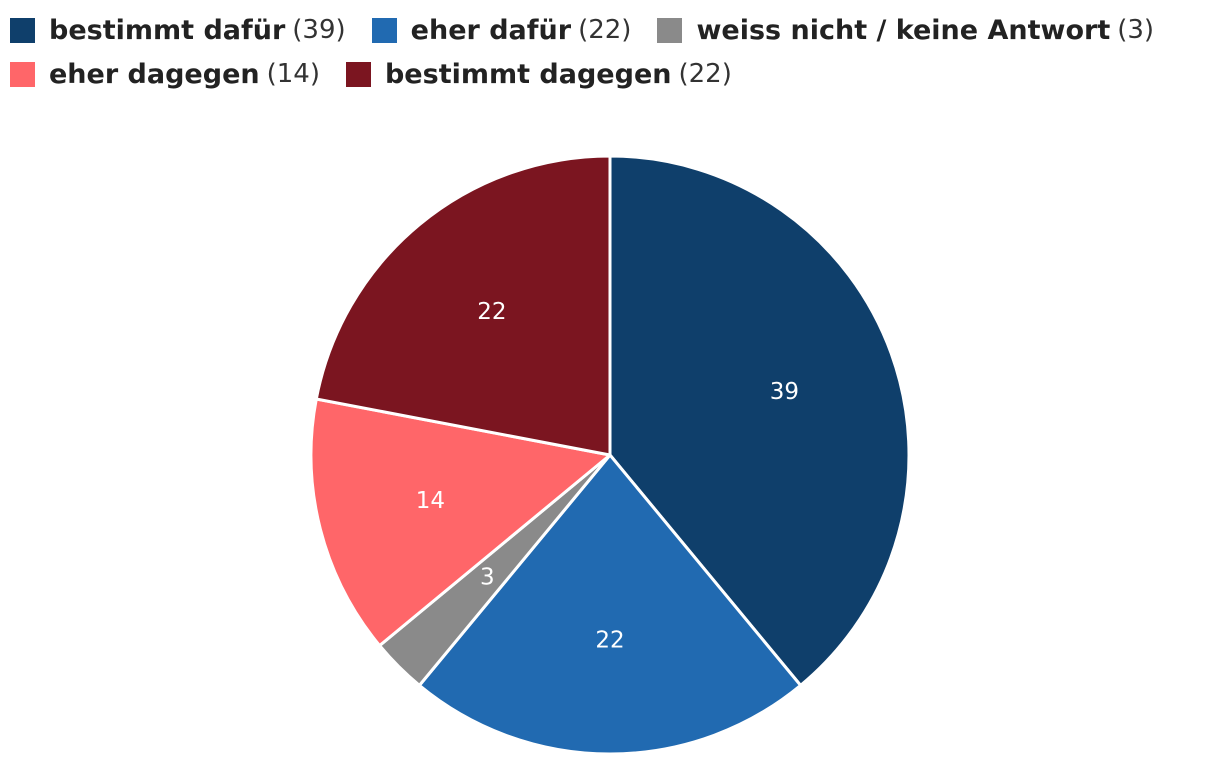  Describe the element at coordinates (430, 501) in the screenshot. I see `pie-data-label: 14` at that location.